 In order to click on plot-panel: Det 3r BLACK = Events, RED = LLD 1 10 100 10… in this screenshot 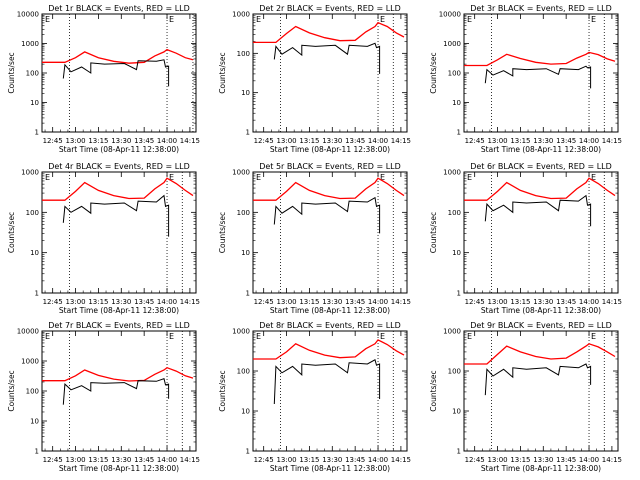, I will do `click(525, 79)`.